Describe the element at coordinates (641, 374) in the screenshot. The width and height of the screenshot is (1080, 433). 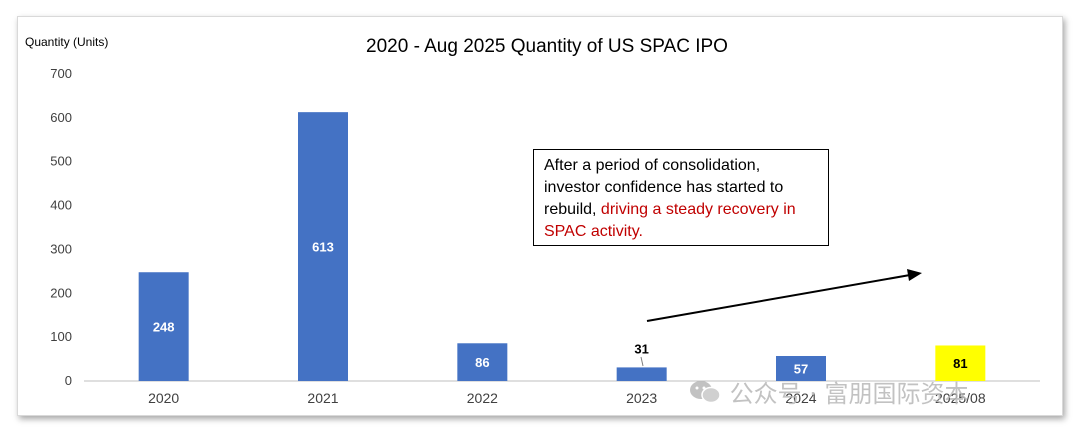
I see `bar-2023` at that location.